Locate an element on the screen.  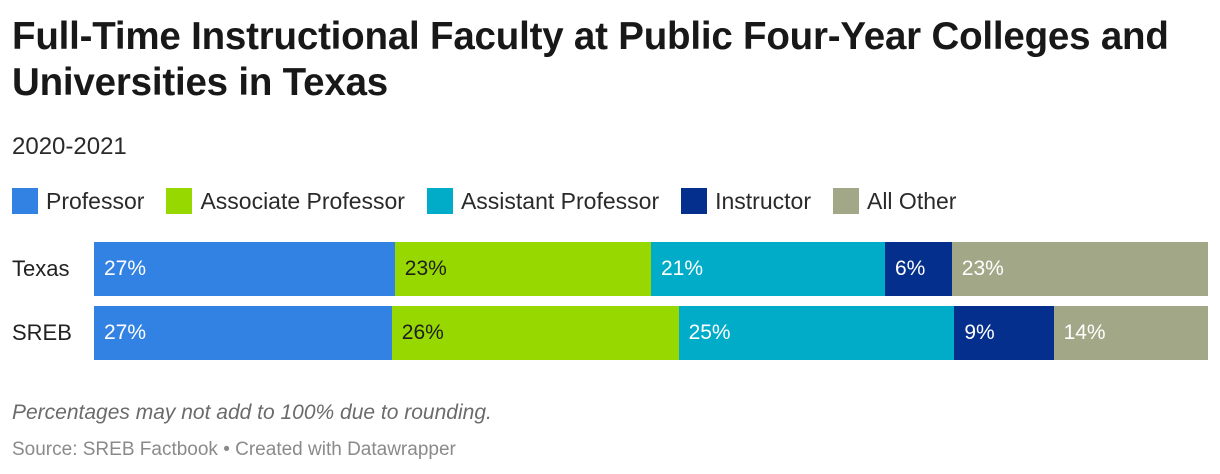
bar-segment-sreb-associate-professor: 26% is located at coordinates (535, 333).